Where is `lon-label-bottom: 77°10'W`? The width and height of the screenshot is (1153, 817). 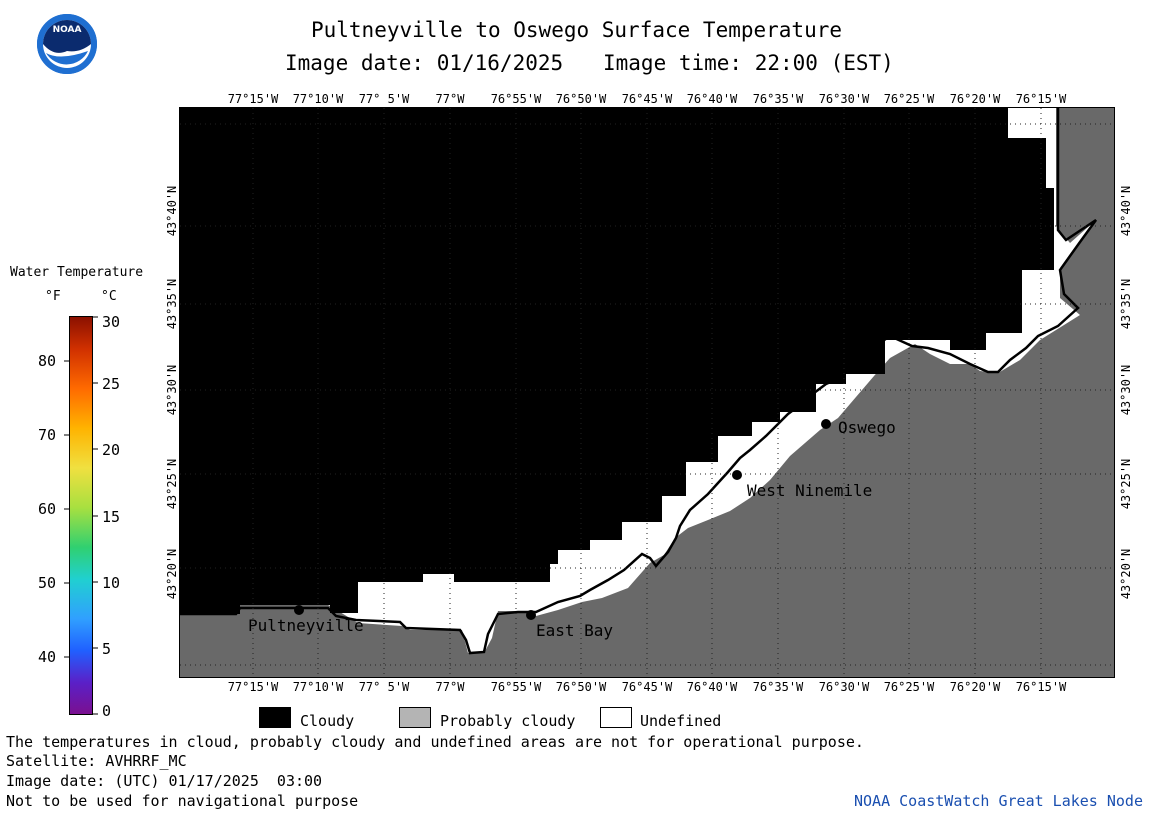
lon-label-bottom: 77°10'W is located at coordinates (318, 687).